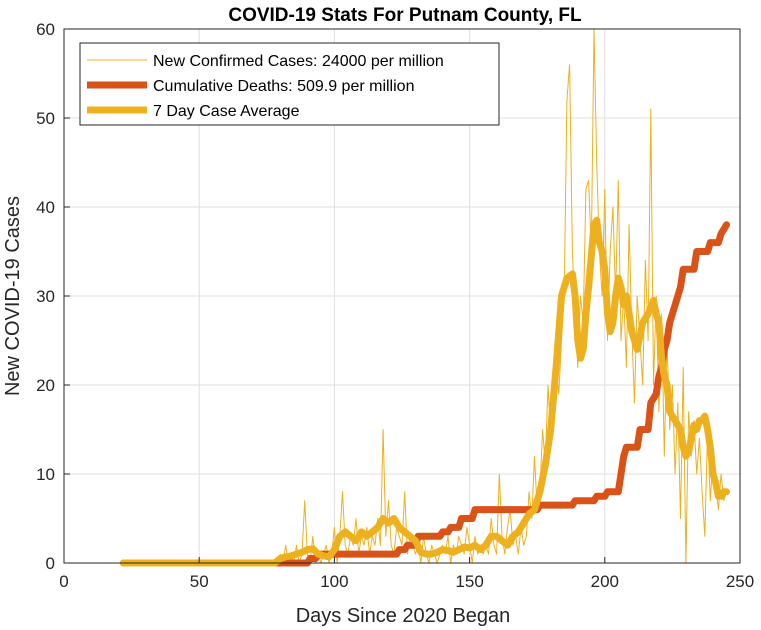 The image size is (761, 630). Describe the element at coordinates (226, 111) in the screenshot. I see `legend-label-7-day-average: 7 Day Case Average` at that location.